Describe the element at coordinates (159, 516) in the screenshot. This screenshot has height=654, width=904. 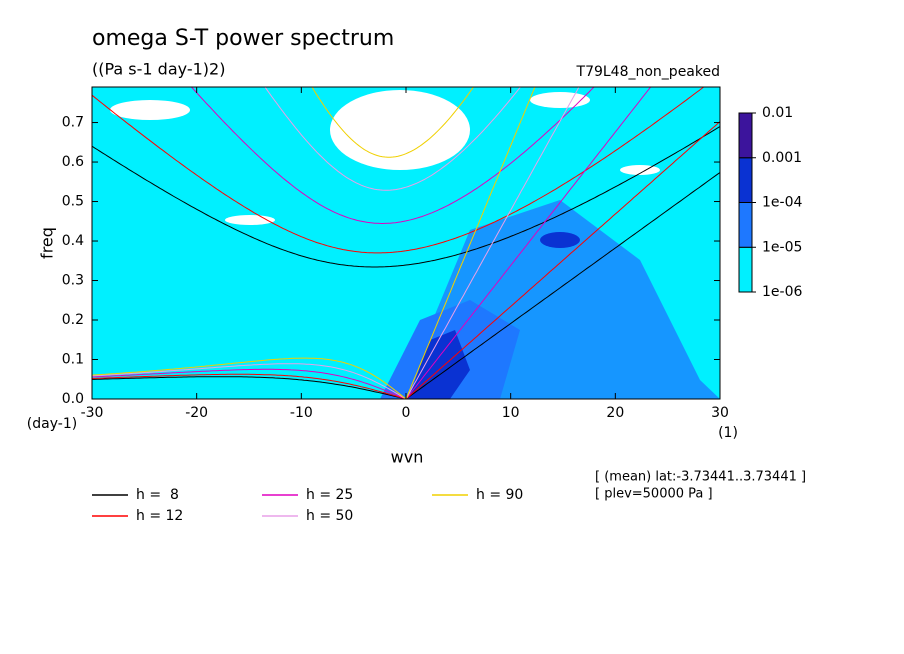
I see `legend-label: h = 12` at that location.